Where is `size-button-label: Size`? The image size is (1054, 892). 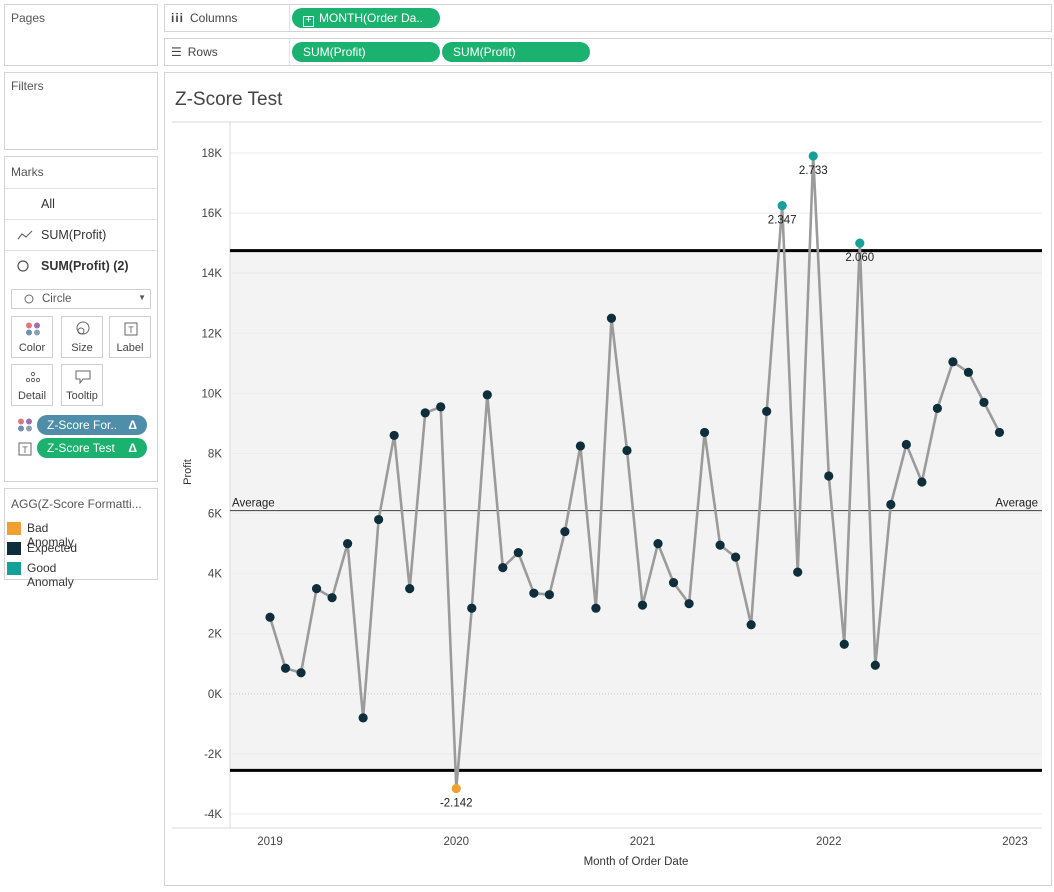 size-button-label: Size is located at coordinates (82, 348).